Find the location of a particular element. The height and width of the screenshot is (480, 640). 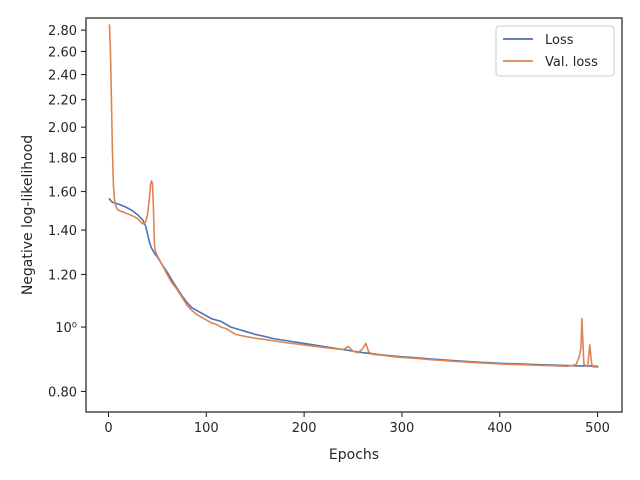

y-tick-label: 2.80 is located at coordinates (62, 31).